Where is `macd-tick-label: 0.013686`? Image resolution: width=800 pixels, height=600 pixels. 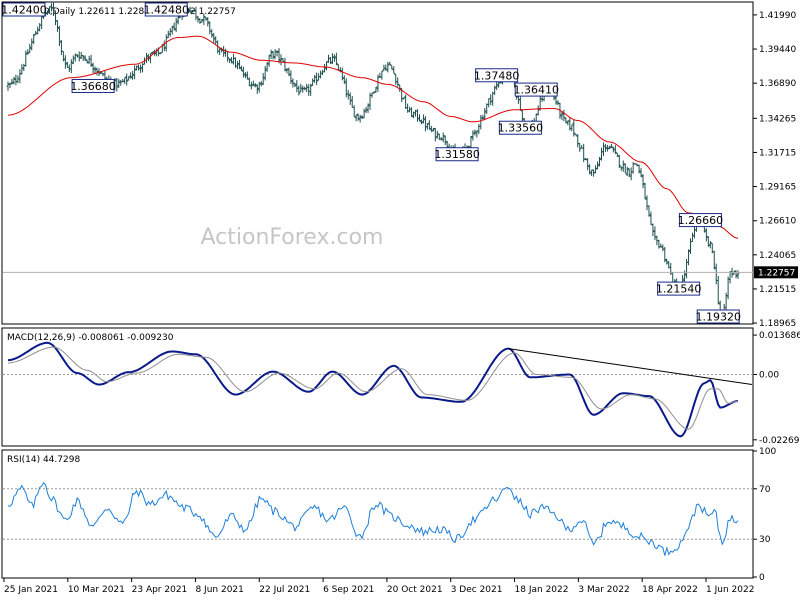 macd-tick-label: 0.013686 is located at coordinates (779, 336).